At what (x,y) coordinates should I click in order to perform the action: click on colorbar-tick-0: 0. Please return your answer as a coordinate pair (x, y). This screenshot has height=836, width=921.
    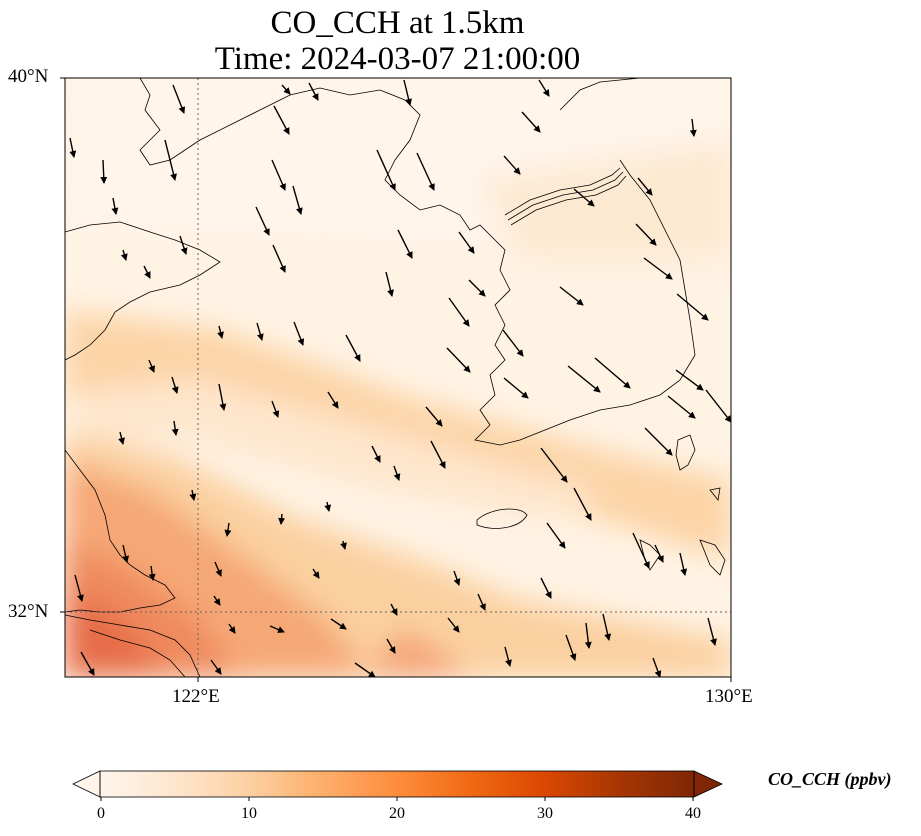
    Looking at the image, I should click on (101, 813).